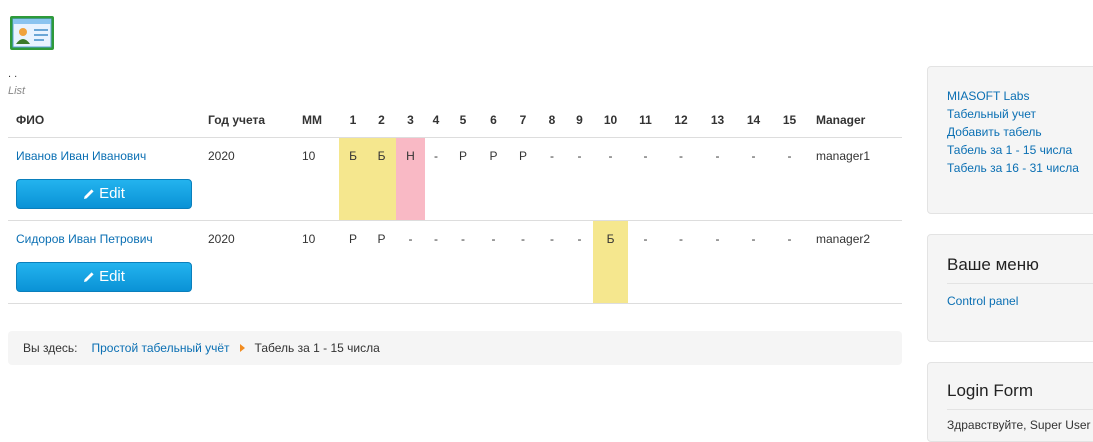 This screenshot has height=442, width=1093. I want to click on col-header-day-8: 8, so click(552, 120).